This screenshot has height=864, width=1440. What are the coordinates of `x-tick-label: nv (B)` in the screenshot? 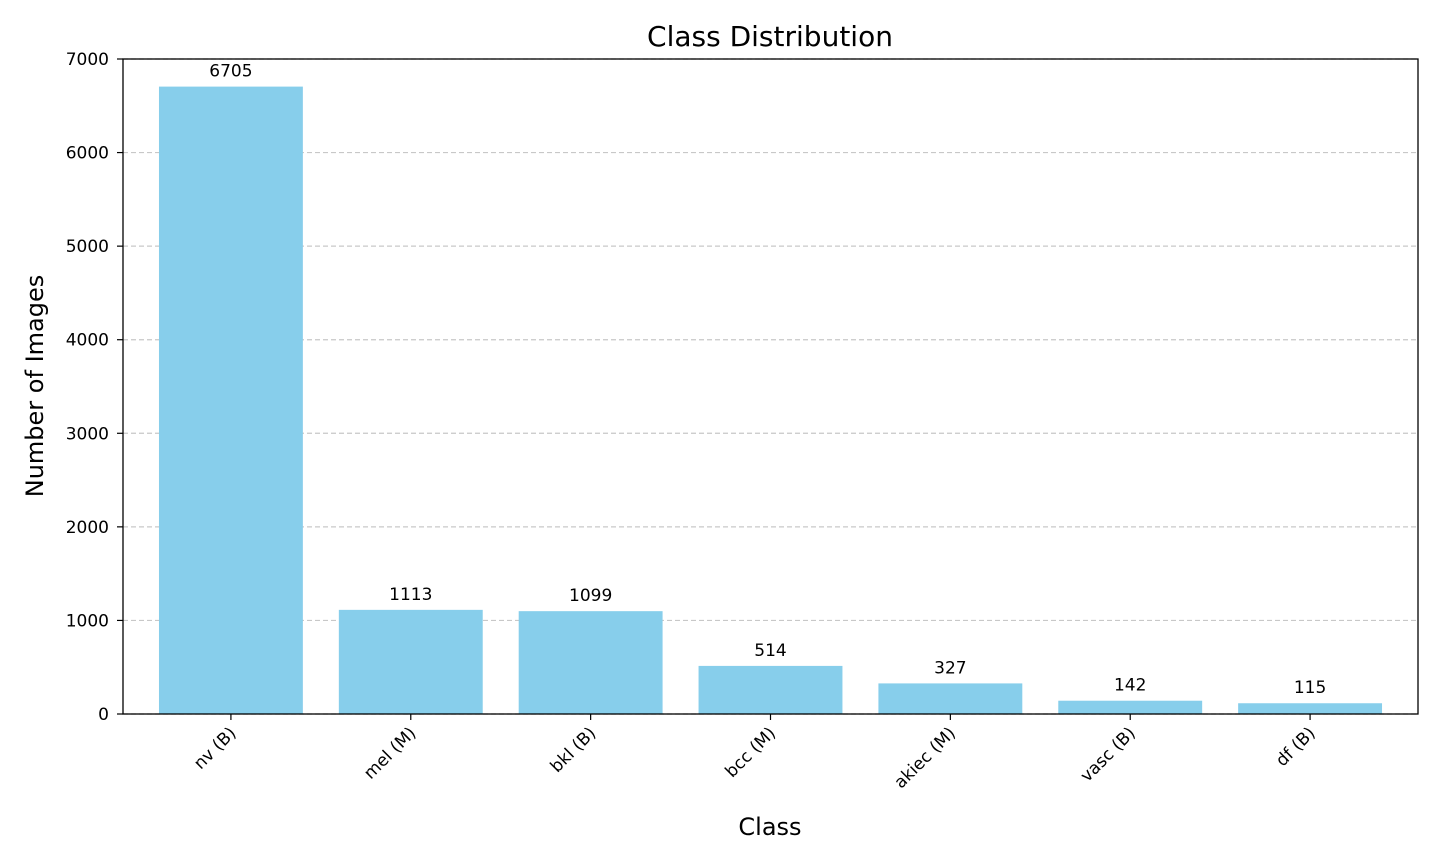 It's located at (215, 748).